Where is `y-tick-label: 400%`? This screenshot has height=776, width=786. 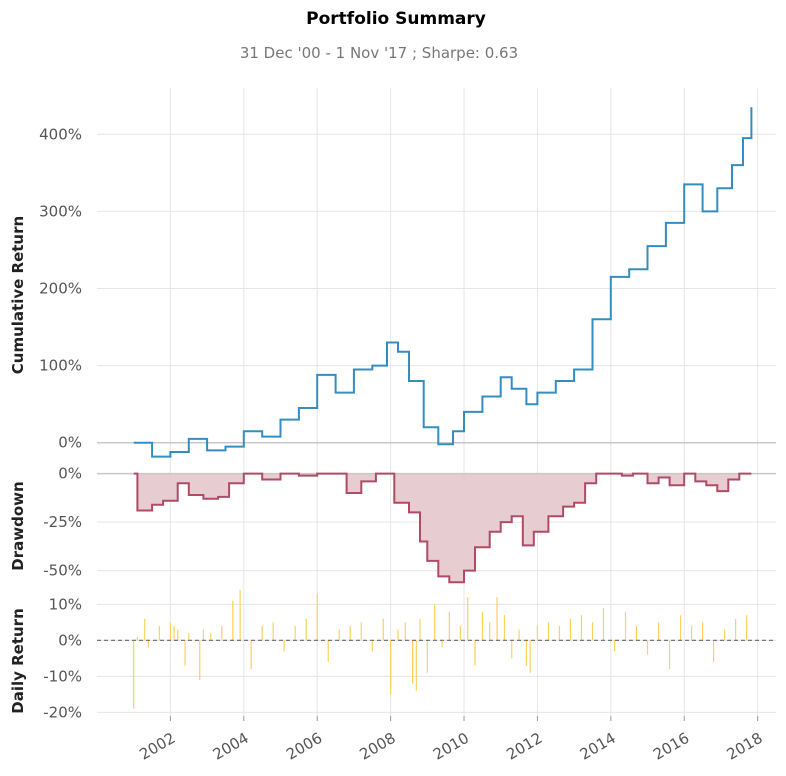 y-tick-label: 400% is located at coordinates (60, 134).